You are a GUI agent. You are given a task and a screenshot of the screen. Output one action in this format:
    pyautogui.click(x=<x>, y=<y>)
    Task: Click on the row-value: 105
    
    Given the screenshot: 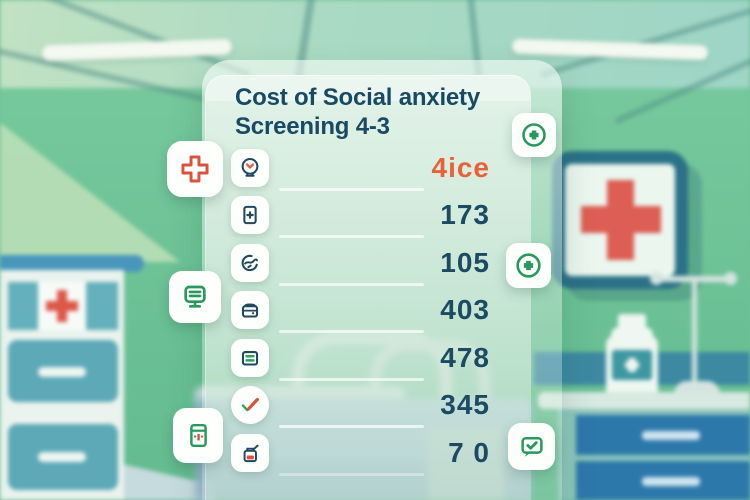 What is the action you would take?
    pyautogui.click(x=465, y=262)
    